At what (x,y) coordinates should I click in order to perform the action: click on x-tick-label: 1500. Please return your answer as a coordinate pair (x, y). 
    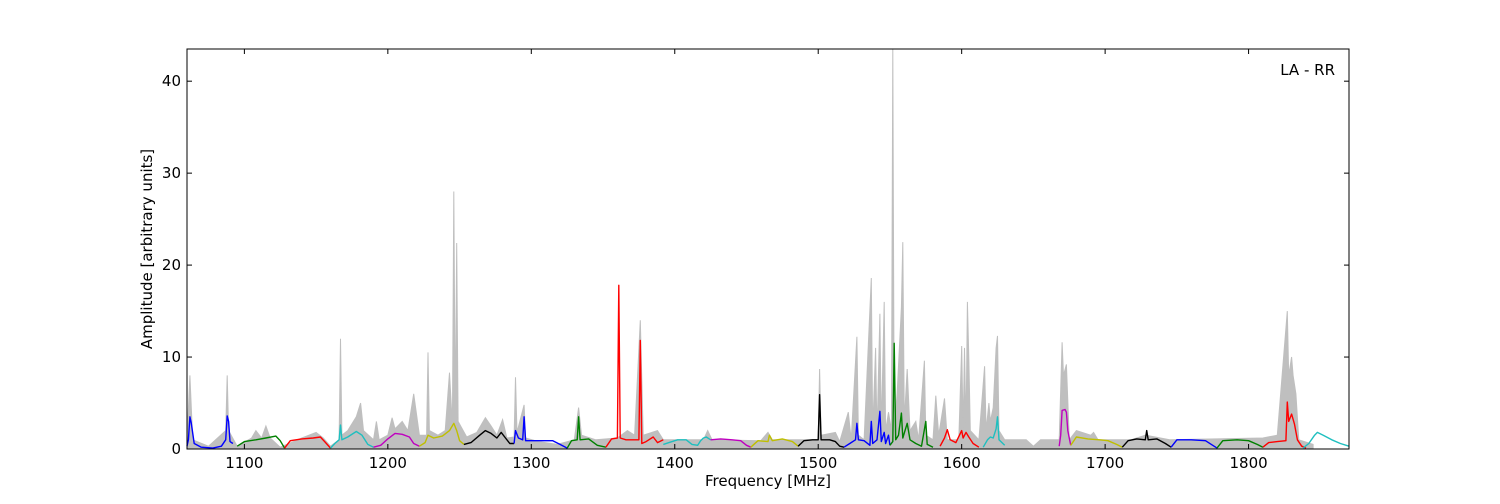
    Looking at the image, I should click on (818, 463).